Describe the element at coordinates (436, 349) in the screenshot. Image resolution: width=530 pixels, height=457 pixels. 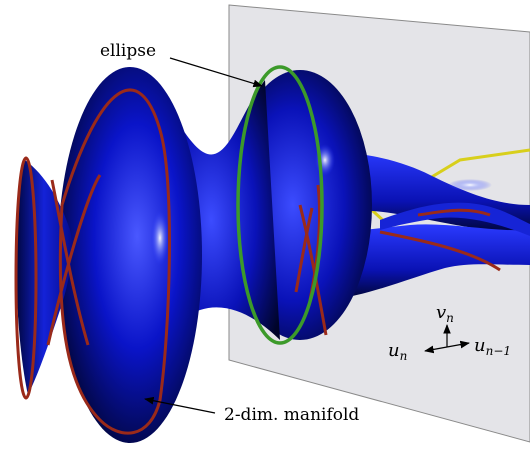
I see `axis-u-left-arrow` at that location.